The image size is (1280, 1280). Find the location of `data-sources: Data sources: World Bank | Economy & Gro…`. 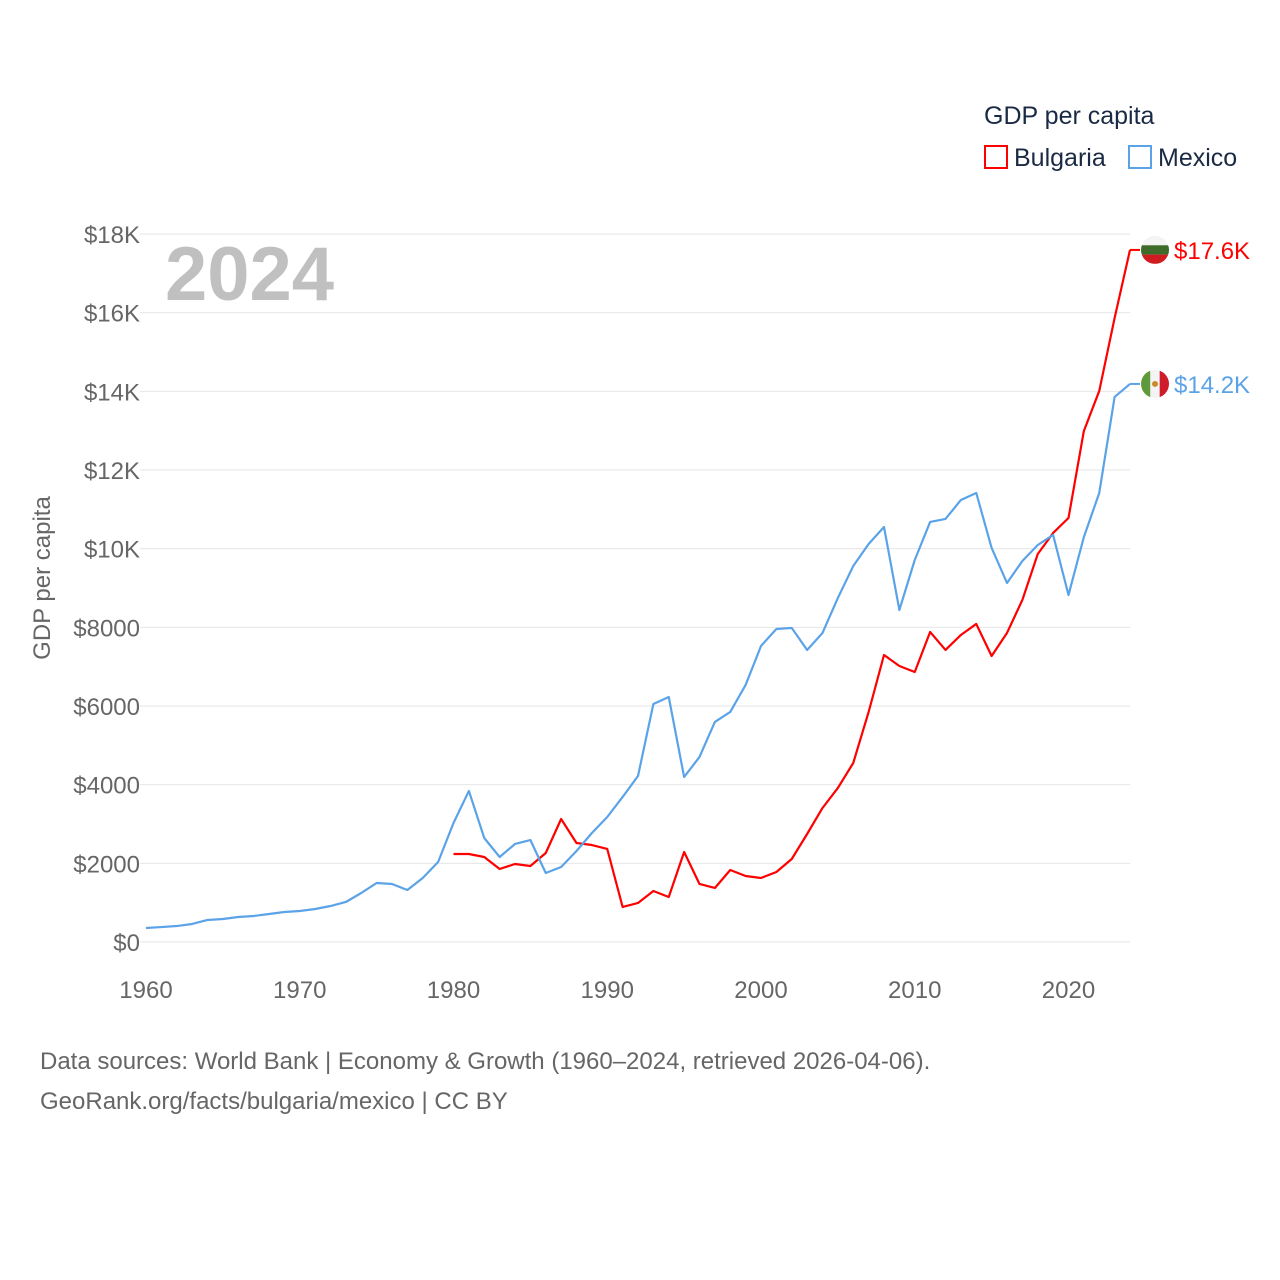

data-sources: Data sources: World Bank | Economy & Gro… is located at coordinates (485, 1061).